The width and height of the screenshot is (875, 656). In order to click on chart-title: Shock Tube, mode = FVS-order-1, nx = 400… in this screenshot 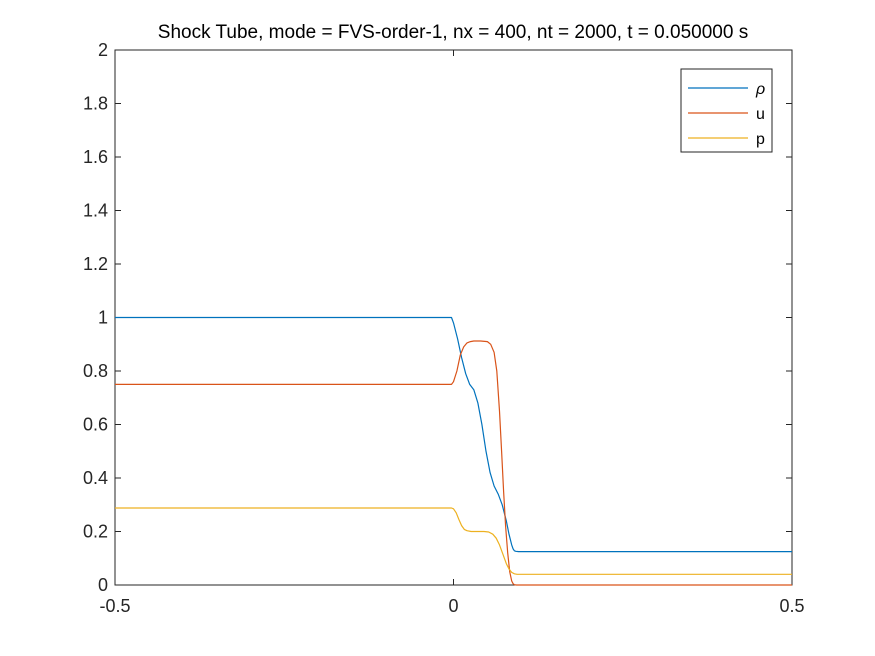, I will do `click(453, 32)`.